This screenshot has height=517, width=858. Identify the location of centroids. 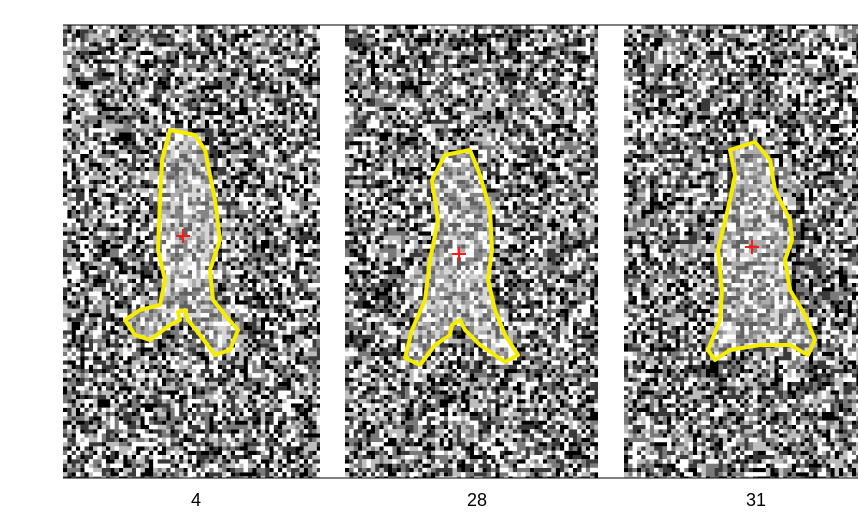
(467, 245).